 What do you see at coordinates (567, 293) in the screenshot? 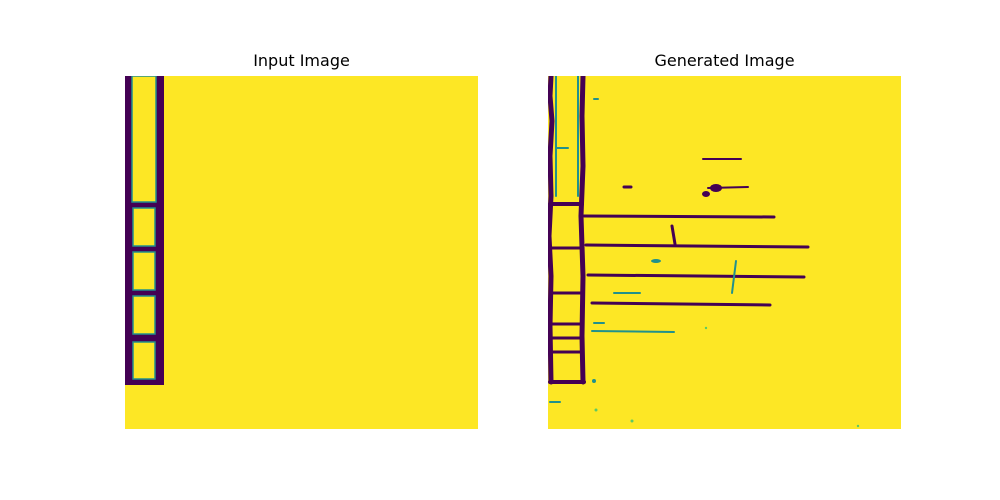
I see `ladder-rungs` at bounding box center [567, 293].